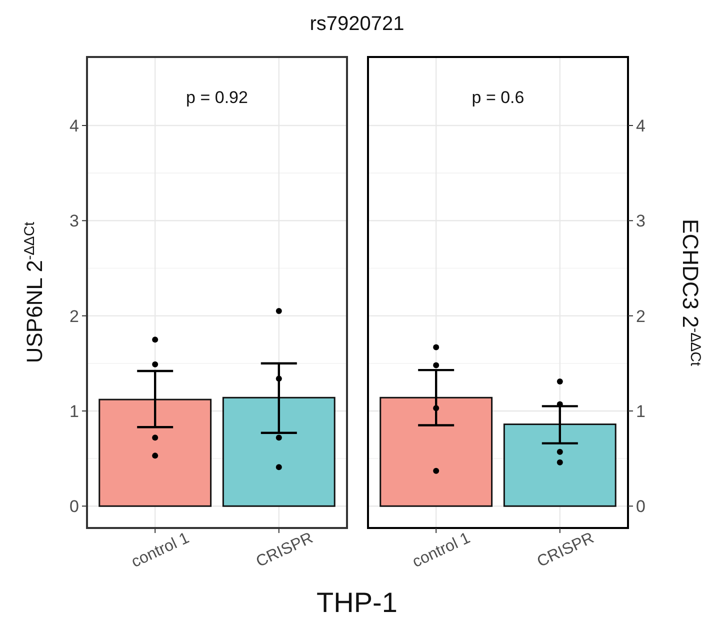 The image size is (702, 620). What do you see at coordinates (74, 221) in the screenshot?
I see `y-tick-label: 3` at bounding box center [74, 221].